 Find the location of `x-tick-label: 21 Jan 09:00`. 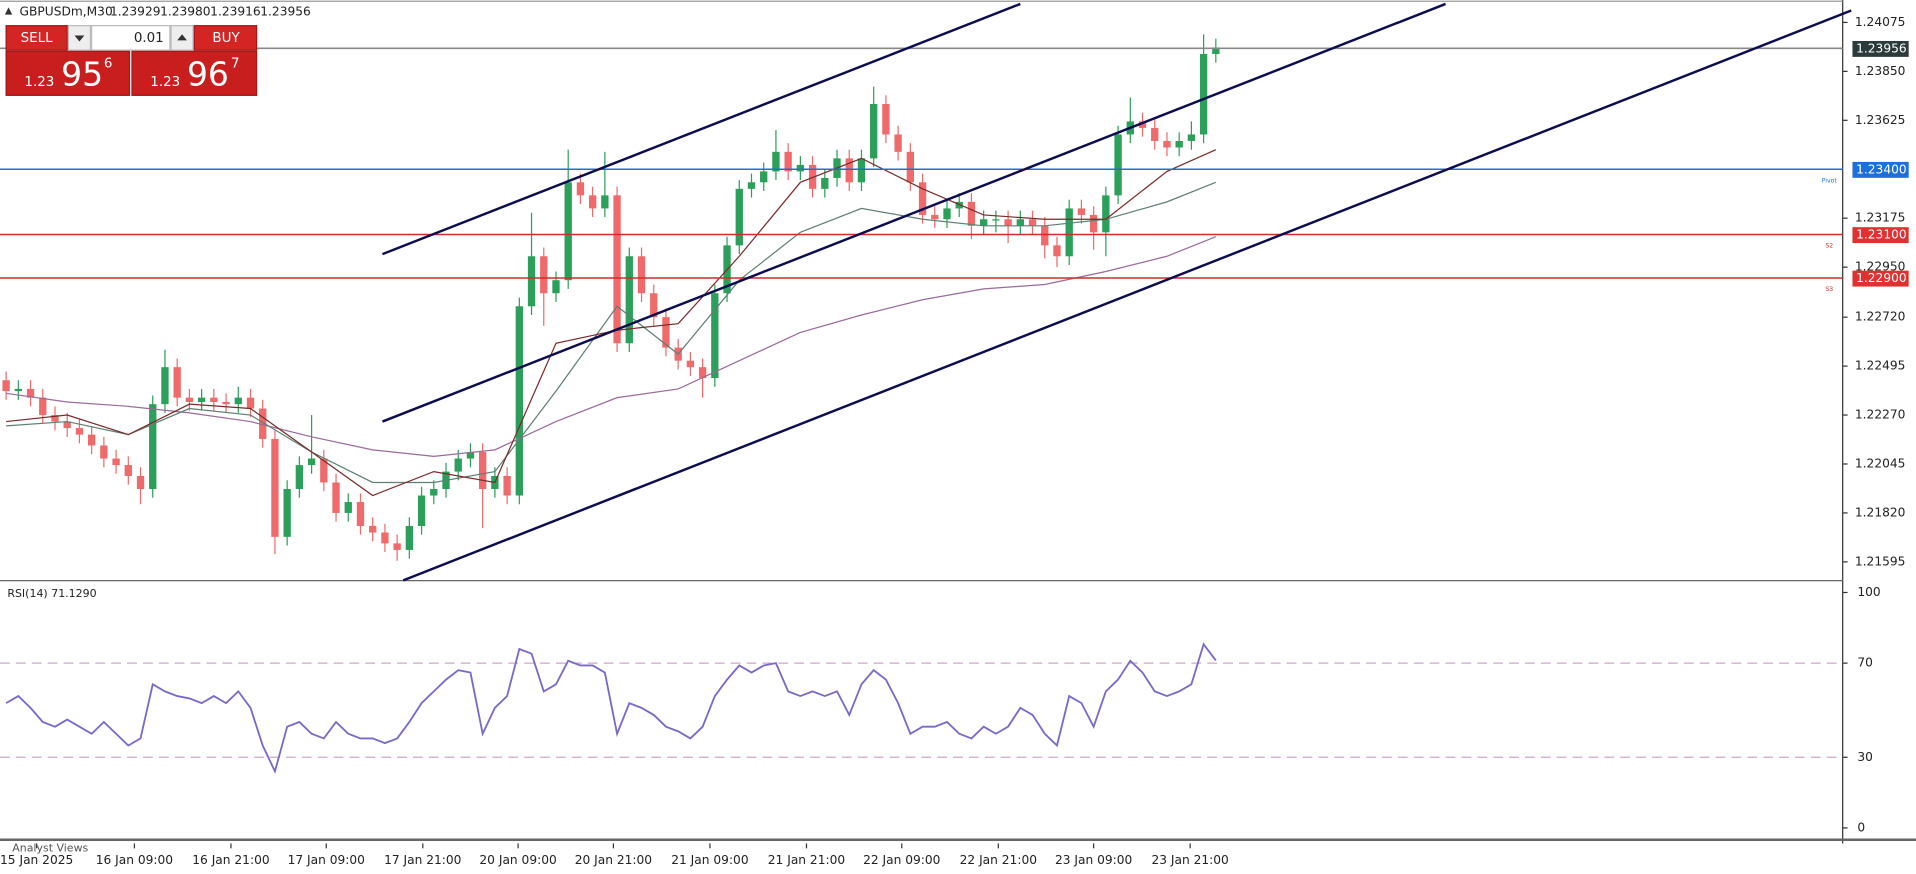

x-tick-label: 21 Jan 09:00 is located at coordinates (709, 860).